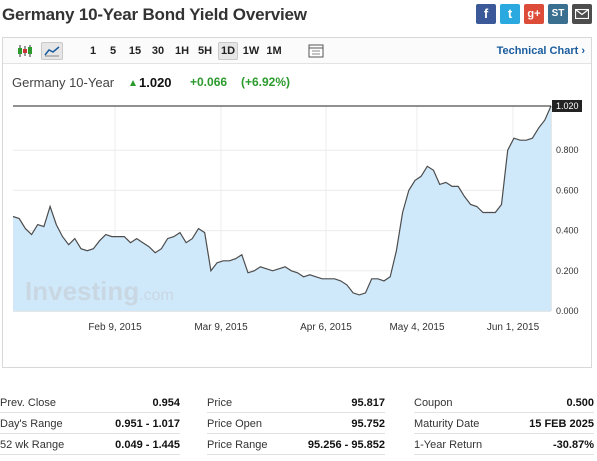 This screenshot has width=597, height=461. I want to click on email-share-button, so click(582, 14).